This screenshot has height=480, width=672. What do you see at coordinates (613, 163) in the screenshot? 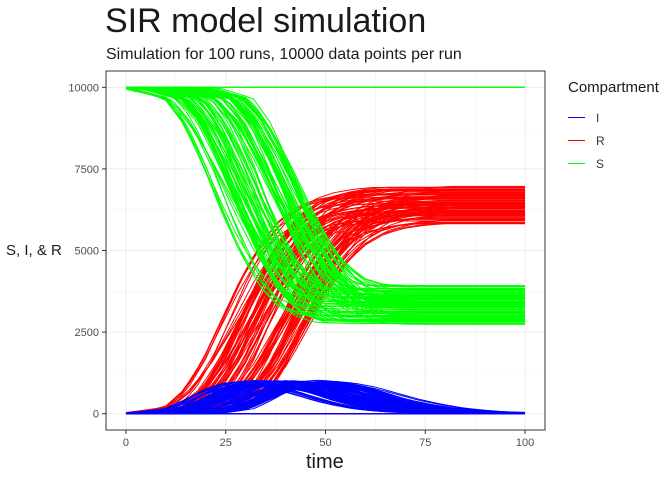
I see `legend-item-s: S` at bounding box center [613, 163].